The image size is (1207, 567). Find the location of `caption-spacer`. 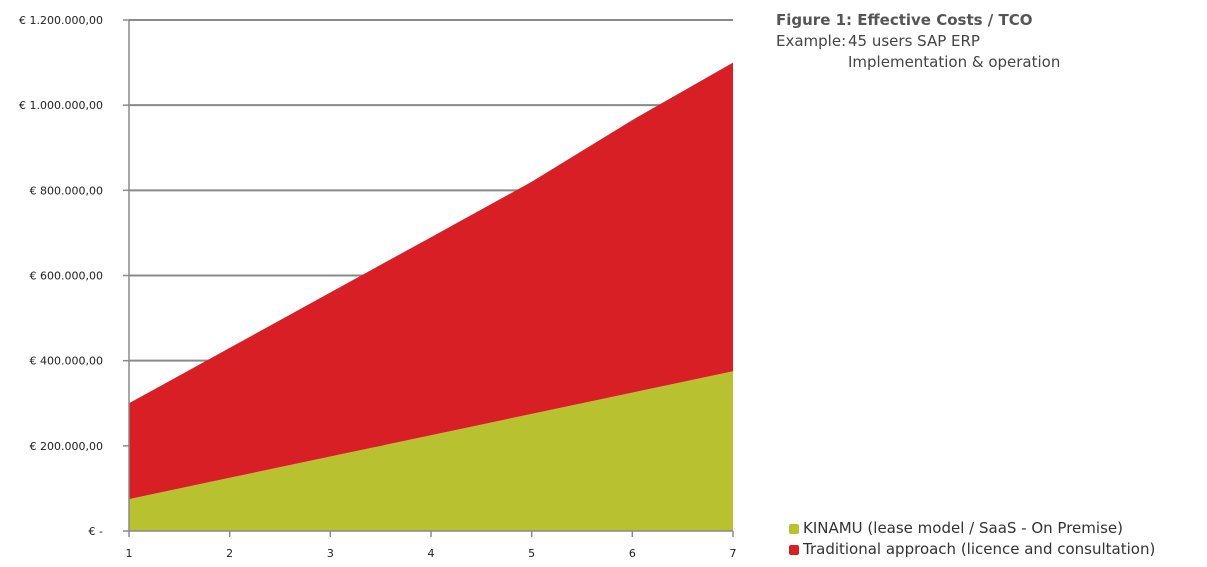

caption-spacer is located at coordinates (812, 62).